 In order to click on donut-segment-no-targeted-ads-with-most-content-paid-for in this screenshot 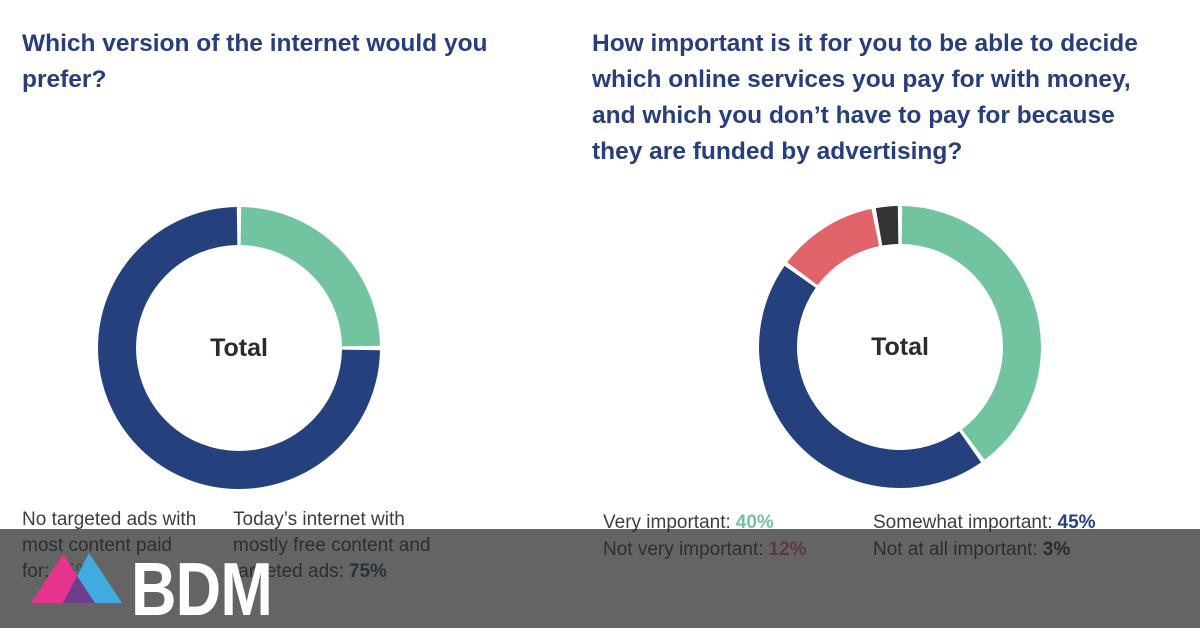, I will do `click(310, 277)`.